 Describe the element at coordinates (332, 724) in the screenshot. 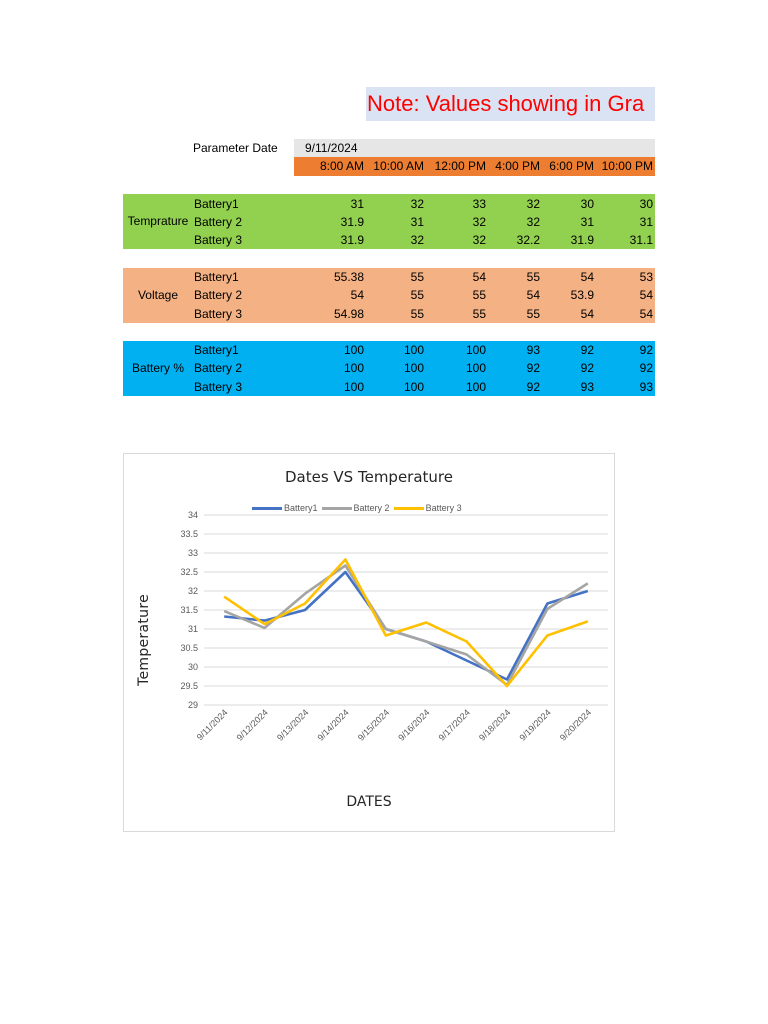

I see `x-tick-label: 9/14/2024` at that location.